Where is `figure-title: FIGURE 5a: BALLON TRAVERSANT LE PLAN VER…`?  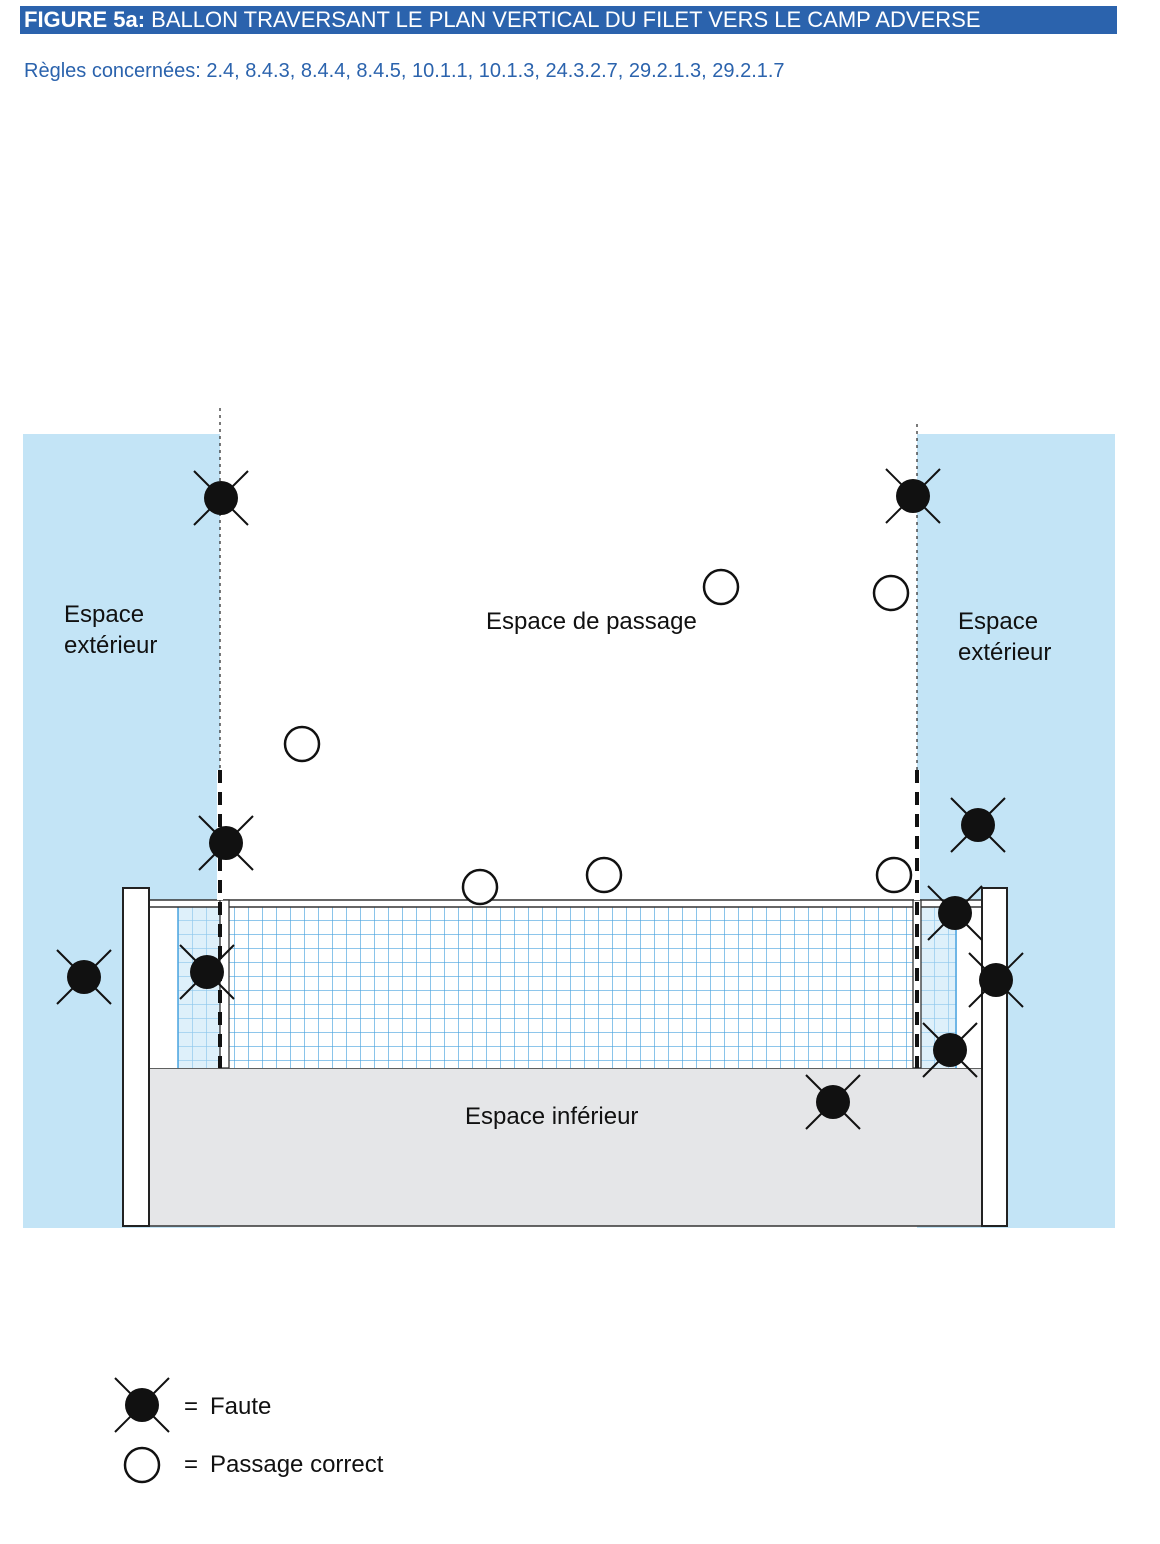
figure-title: FIGURE 5a: BALLON TRAVERSANT LE PLAN VER… is located at coordinates (568, 20).